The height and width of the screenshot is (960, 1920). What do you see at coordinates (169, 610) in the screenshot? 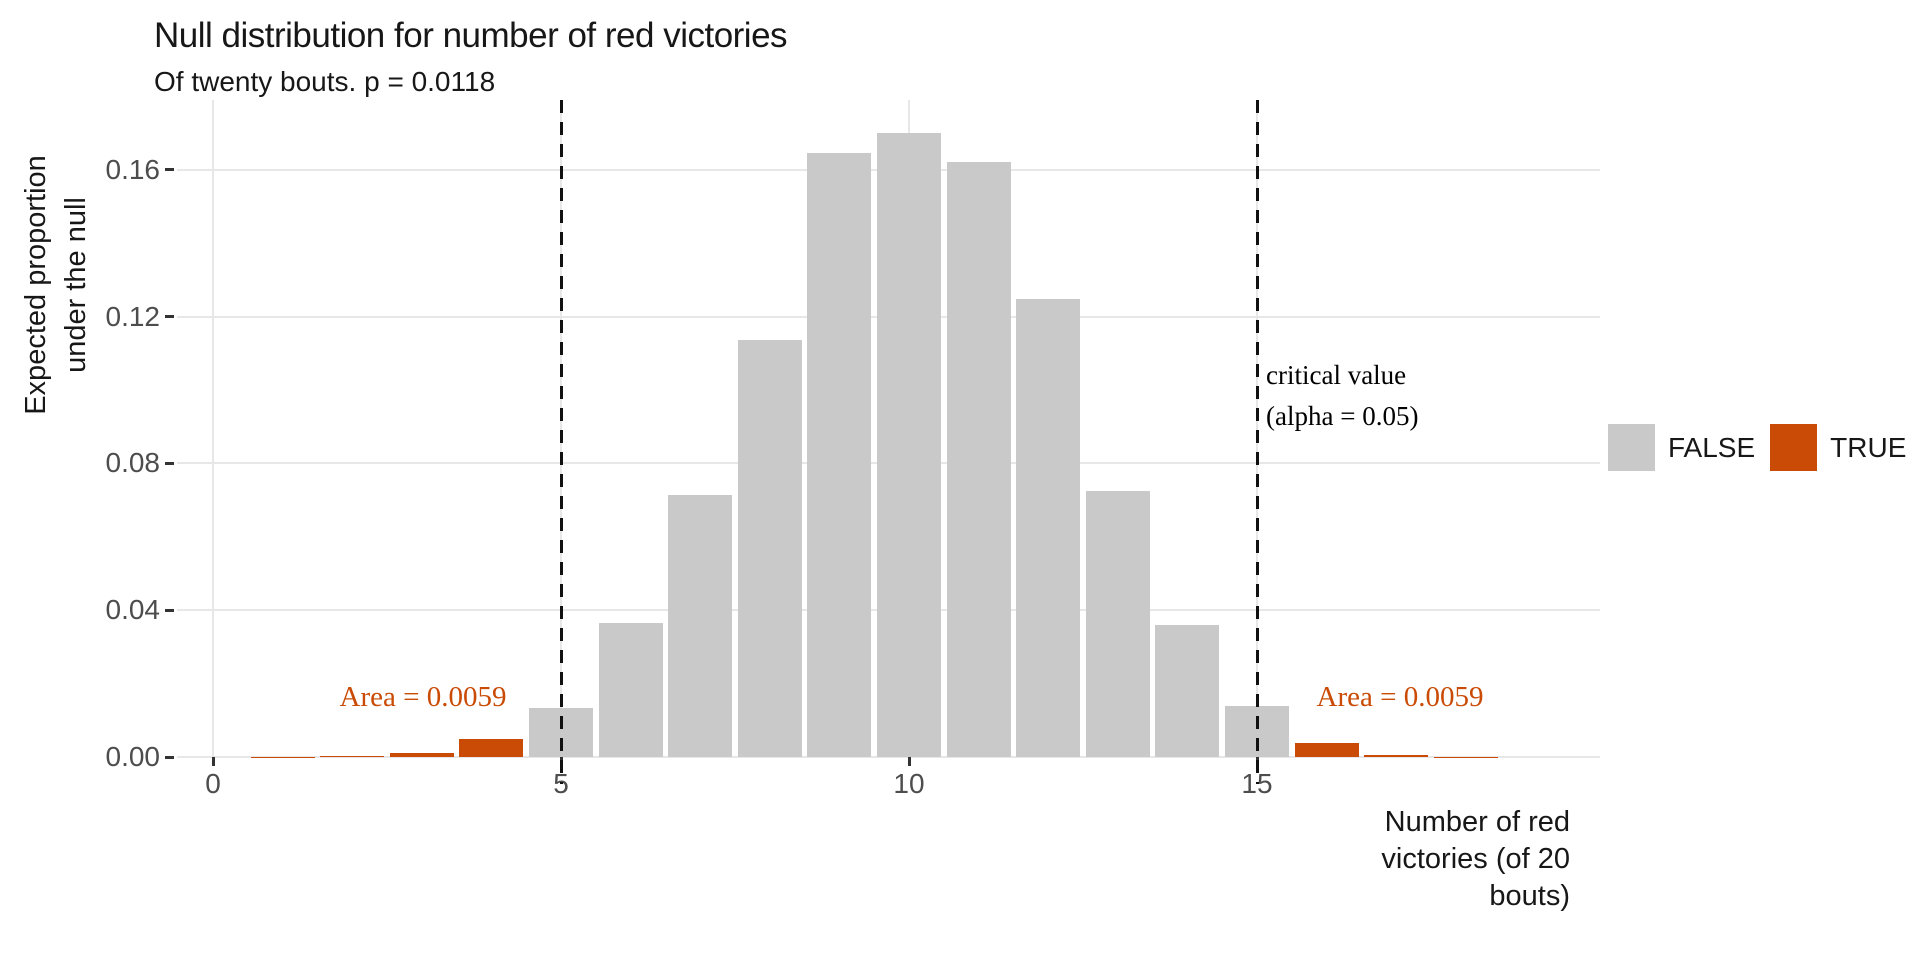
I see `y-tick-mark-0.04` at bounding box center [169, 610].